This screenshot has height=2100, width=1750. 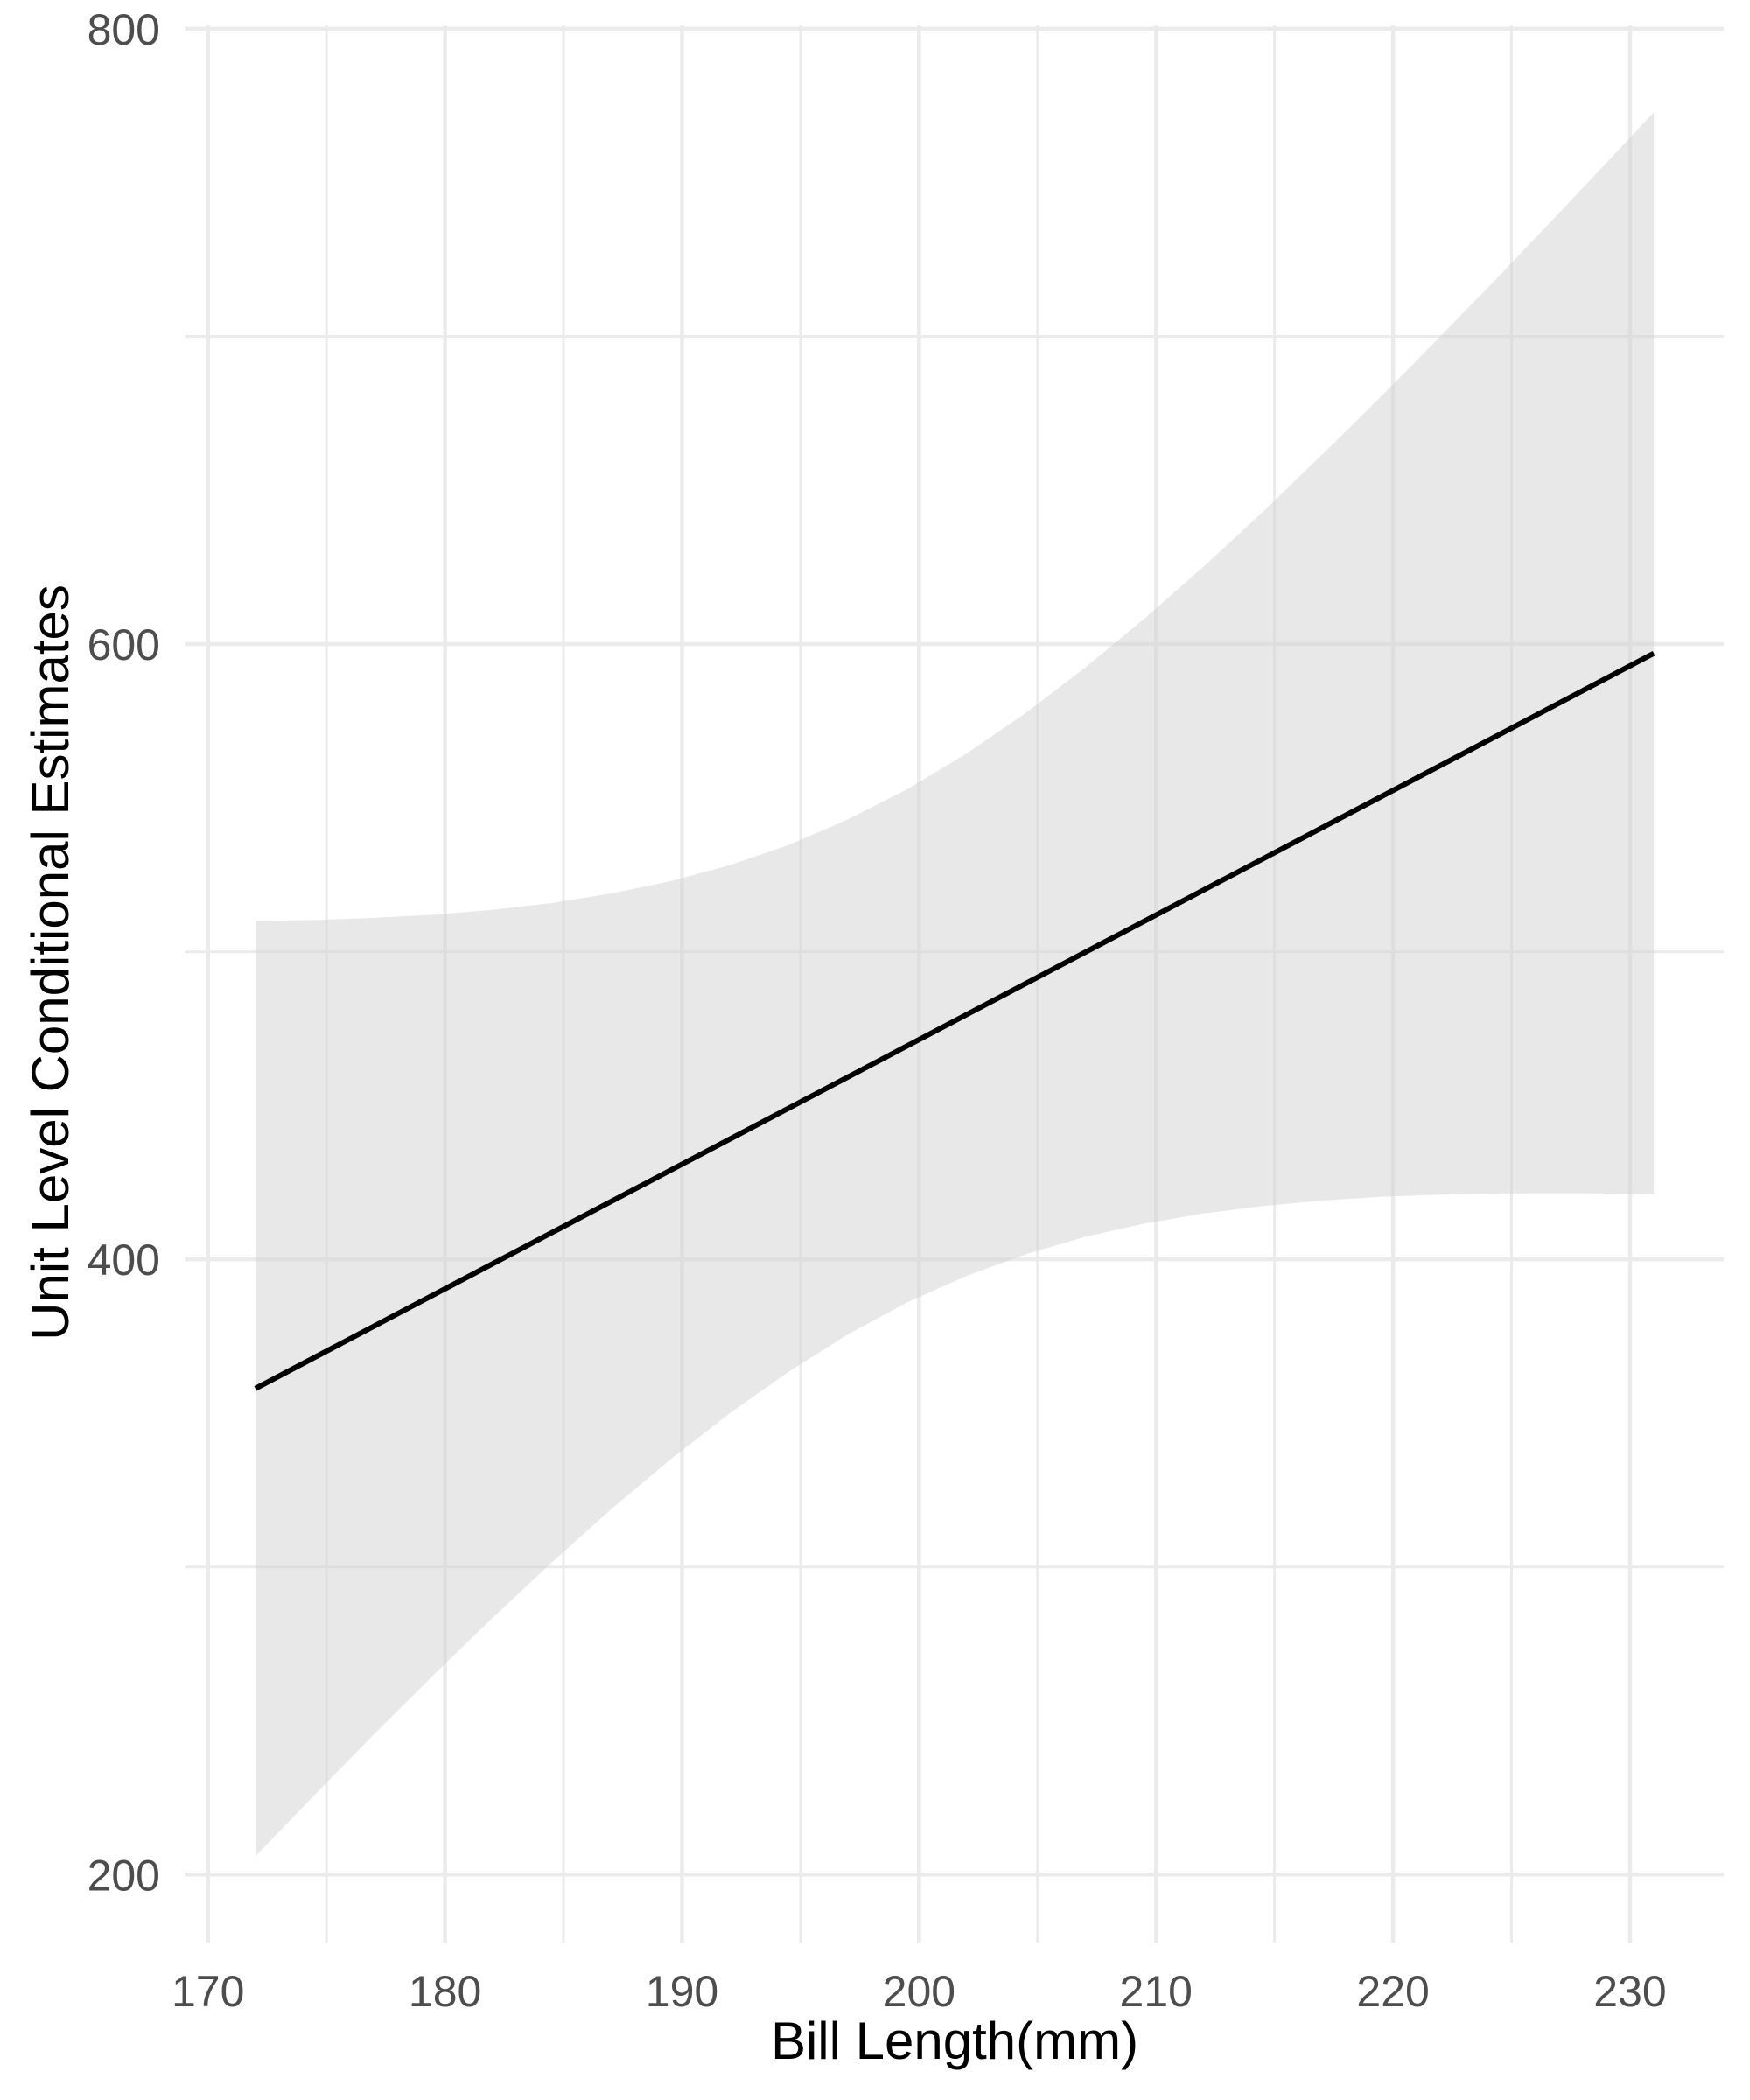 I want to click on y-tick-label: 800, so click(x=124, y=29).